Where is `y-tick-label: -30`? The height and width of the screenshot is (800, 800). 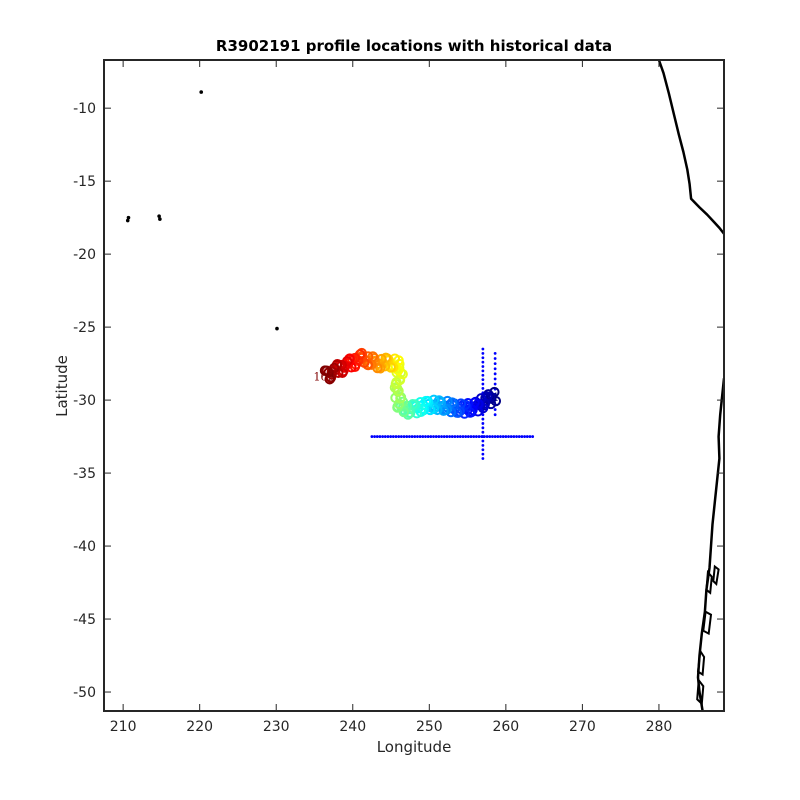
y-tick-label: -30 is located at coordinates (84, 401).